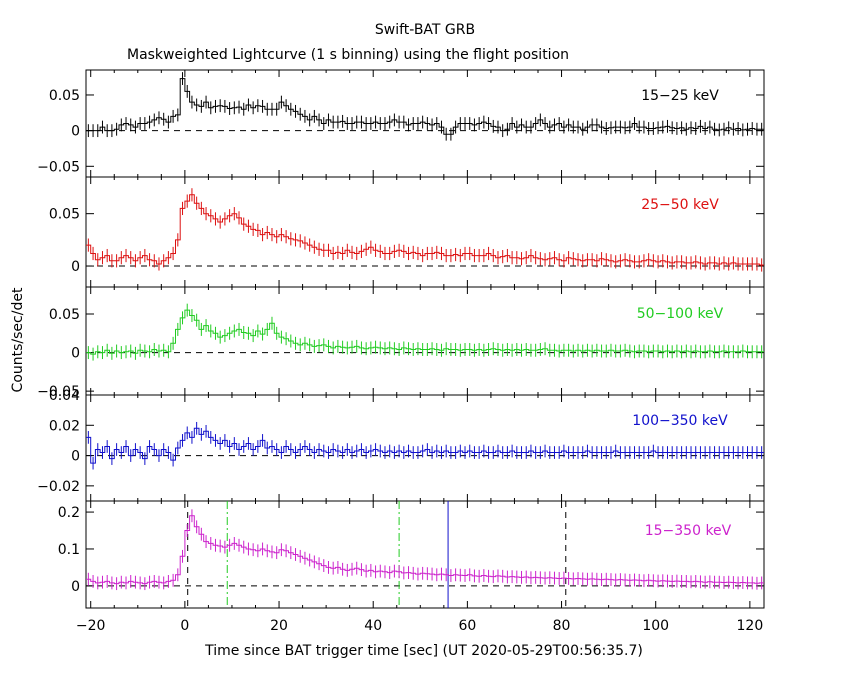  What do you see at coordinates (279, 626) in the screenshot?
I see `x-tick-label: 20` at bounding box center [279, 626].